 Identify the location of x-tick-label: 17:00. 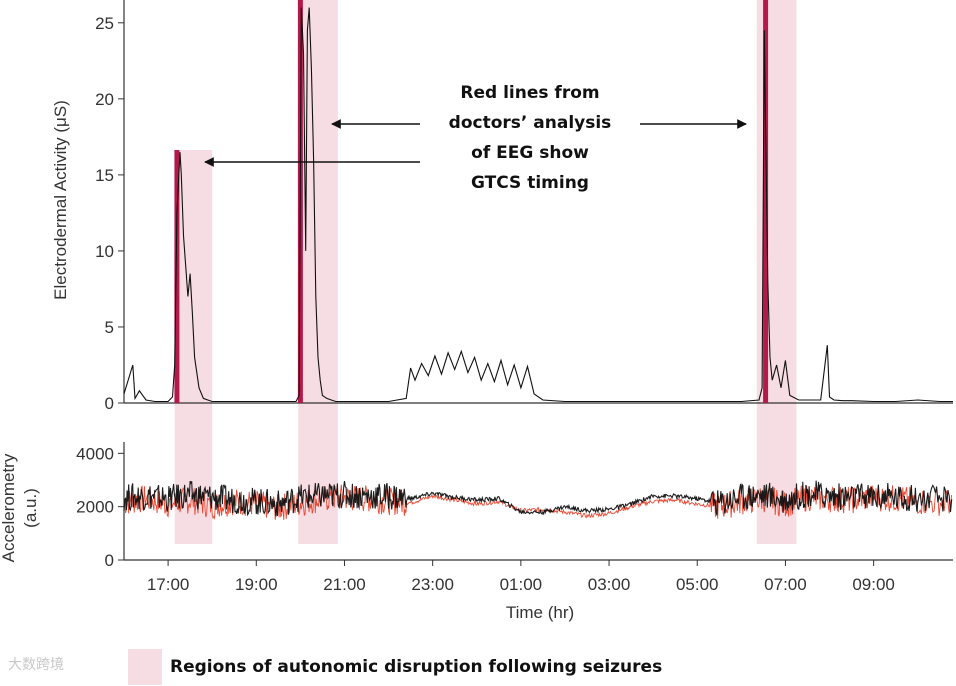
(168, 584).